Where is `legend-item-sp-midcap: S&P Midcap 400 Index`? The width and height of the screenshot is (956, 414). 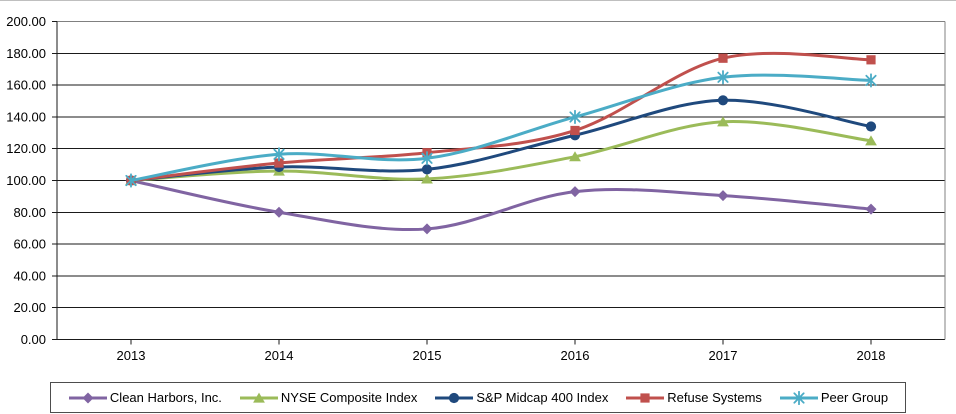
legend-item-sp-midcap: S&P Midcap 400 Index is located at coordinates (521, 397).